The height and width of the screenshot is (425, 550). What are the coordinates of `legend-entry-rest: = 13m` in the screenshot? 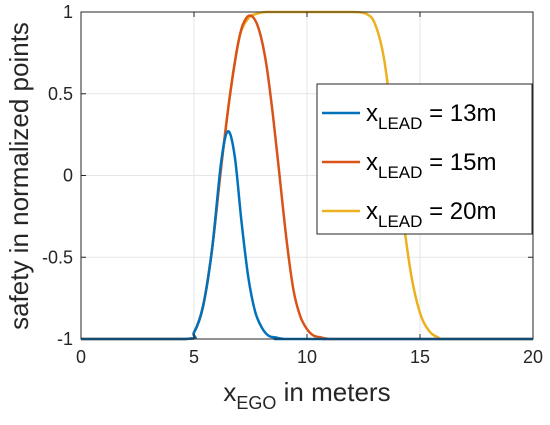 It's located at (459, 113).